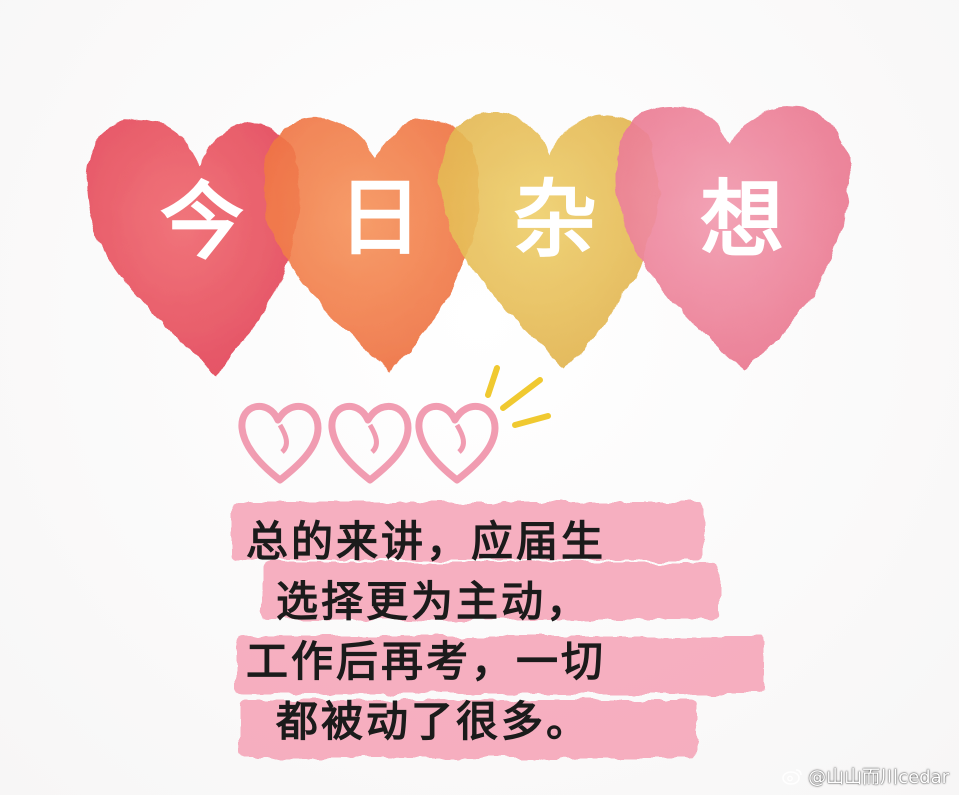 Image resolution: width=959 pixels, height=795 pixels. What do you see at coordinates (792, 777) in the screenshot?
I see `weibo-icon` at bounding box center [792, 777].